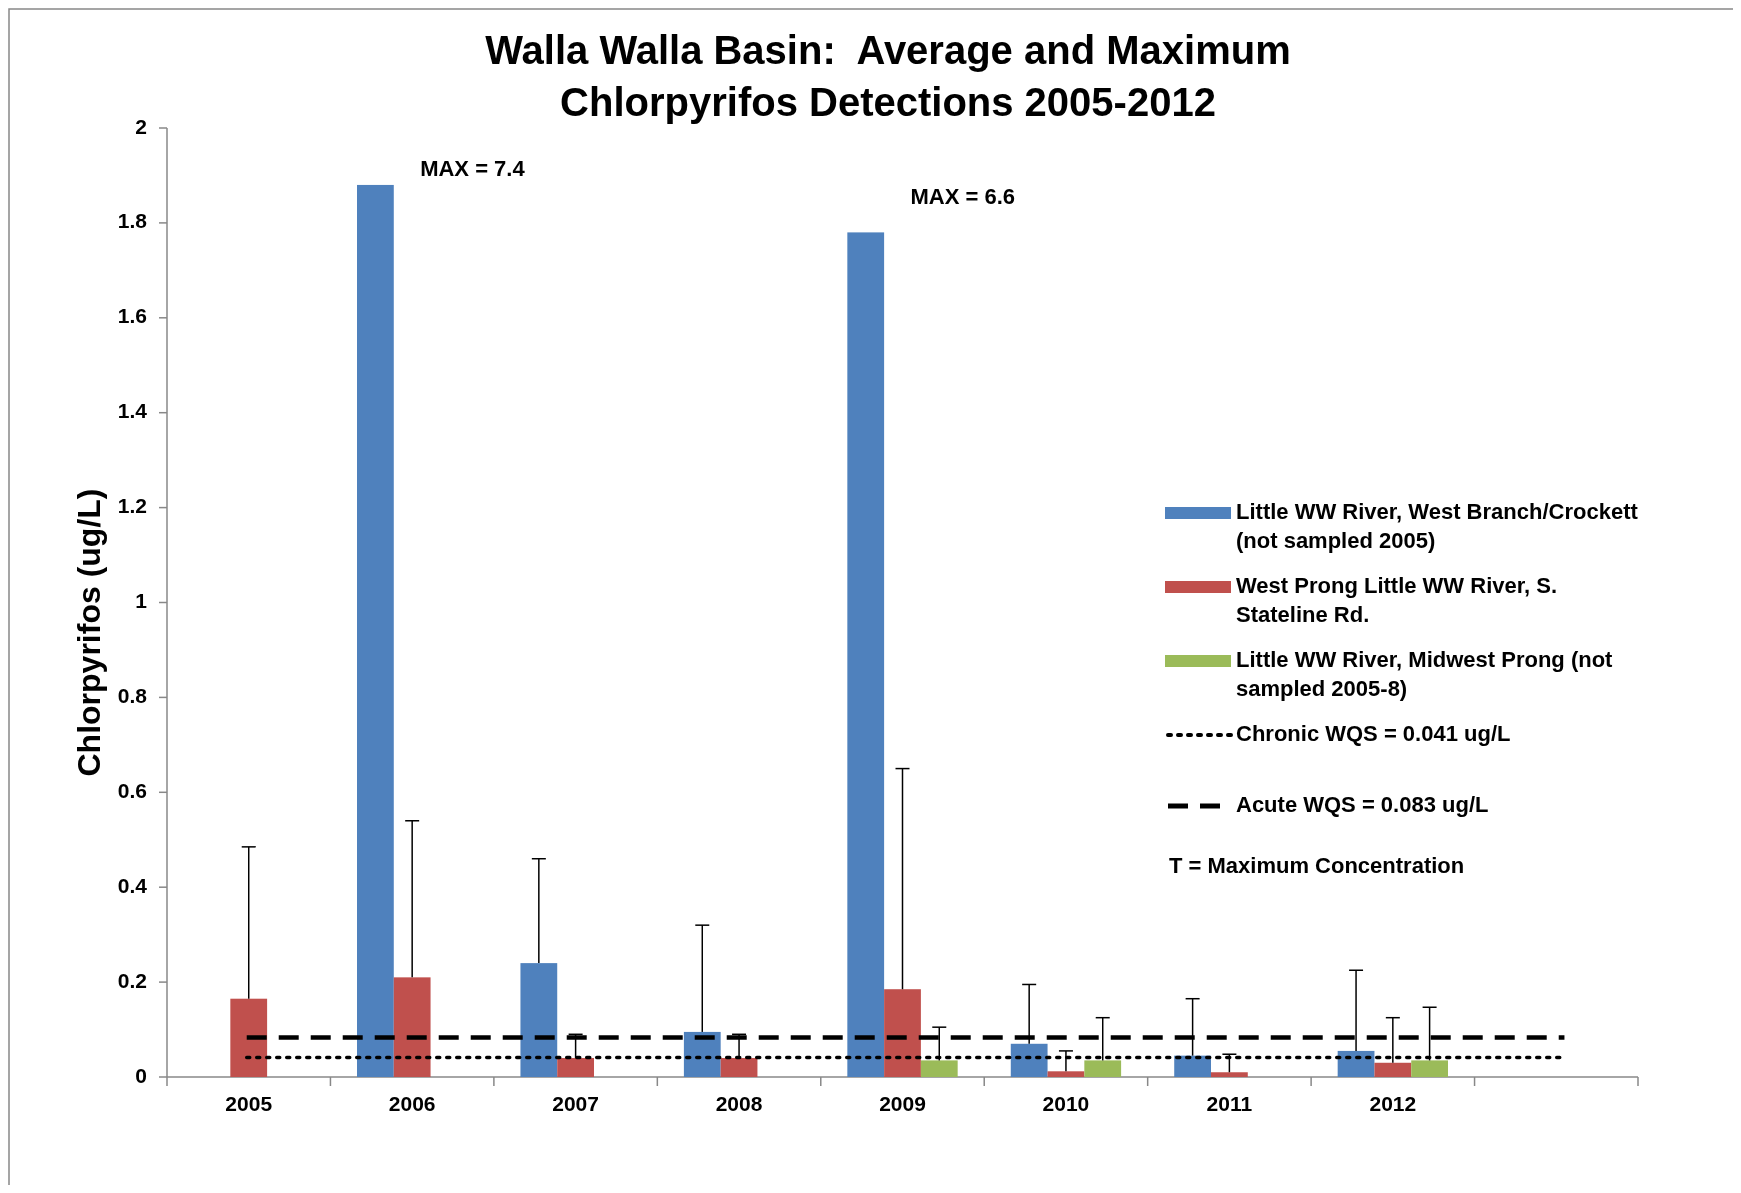  Describe the element at coordinates (1373, 733) in the screenshot. I see `legend-label: Chronic WQS = 0.041 ug/L` at that location.